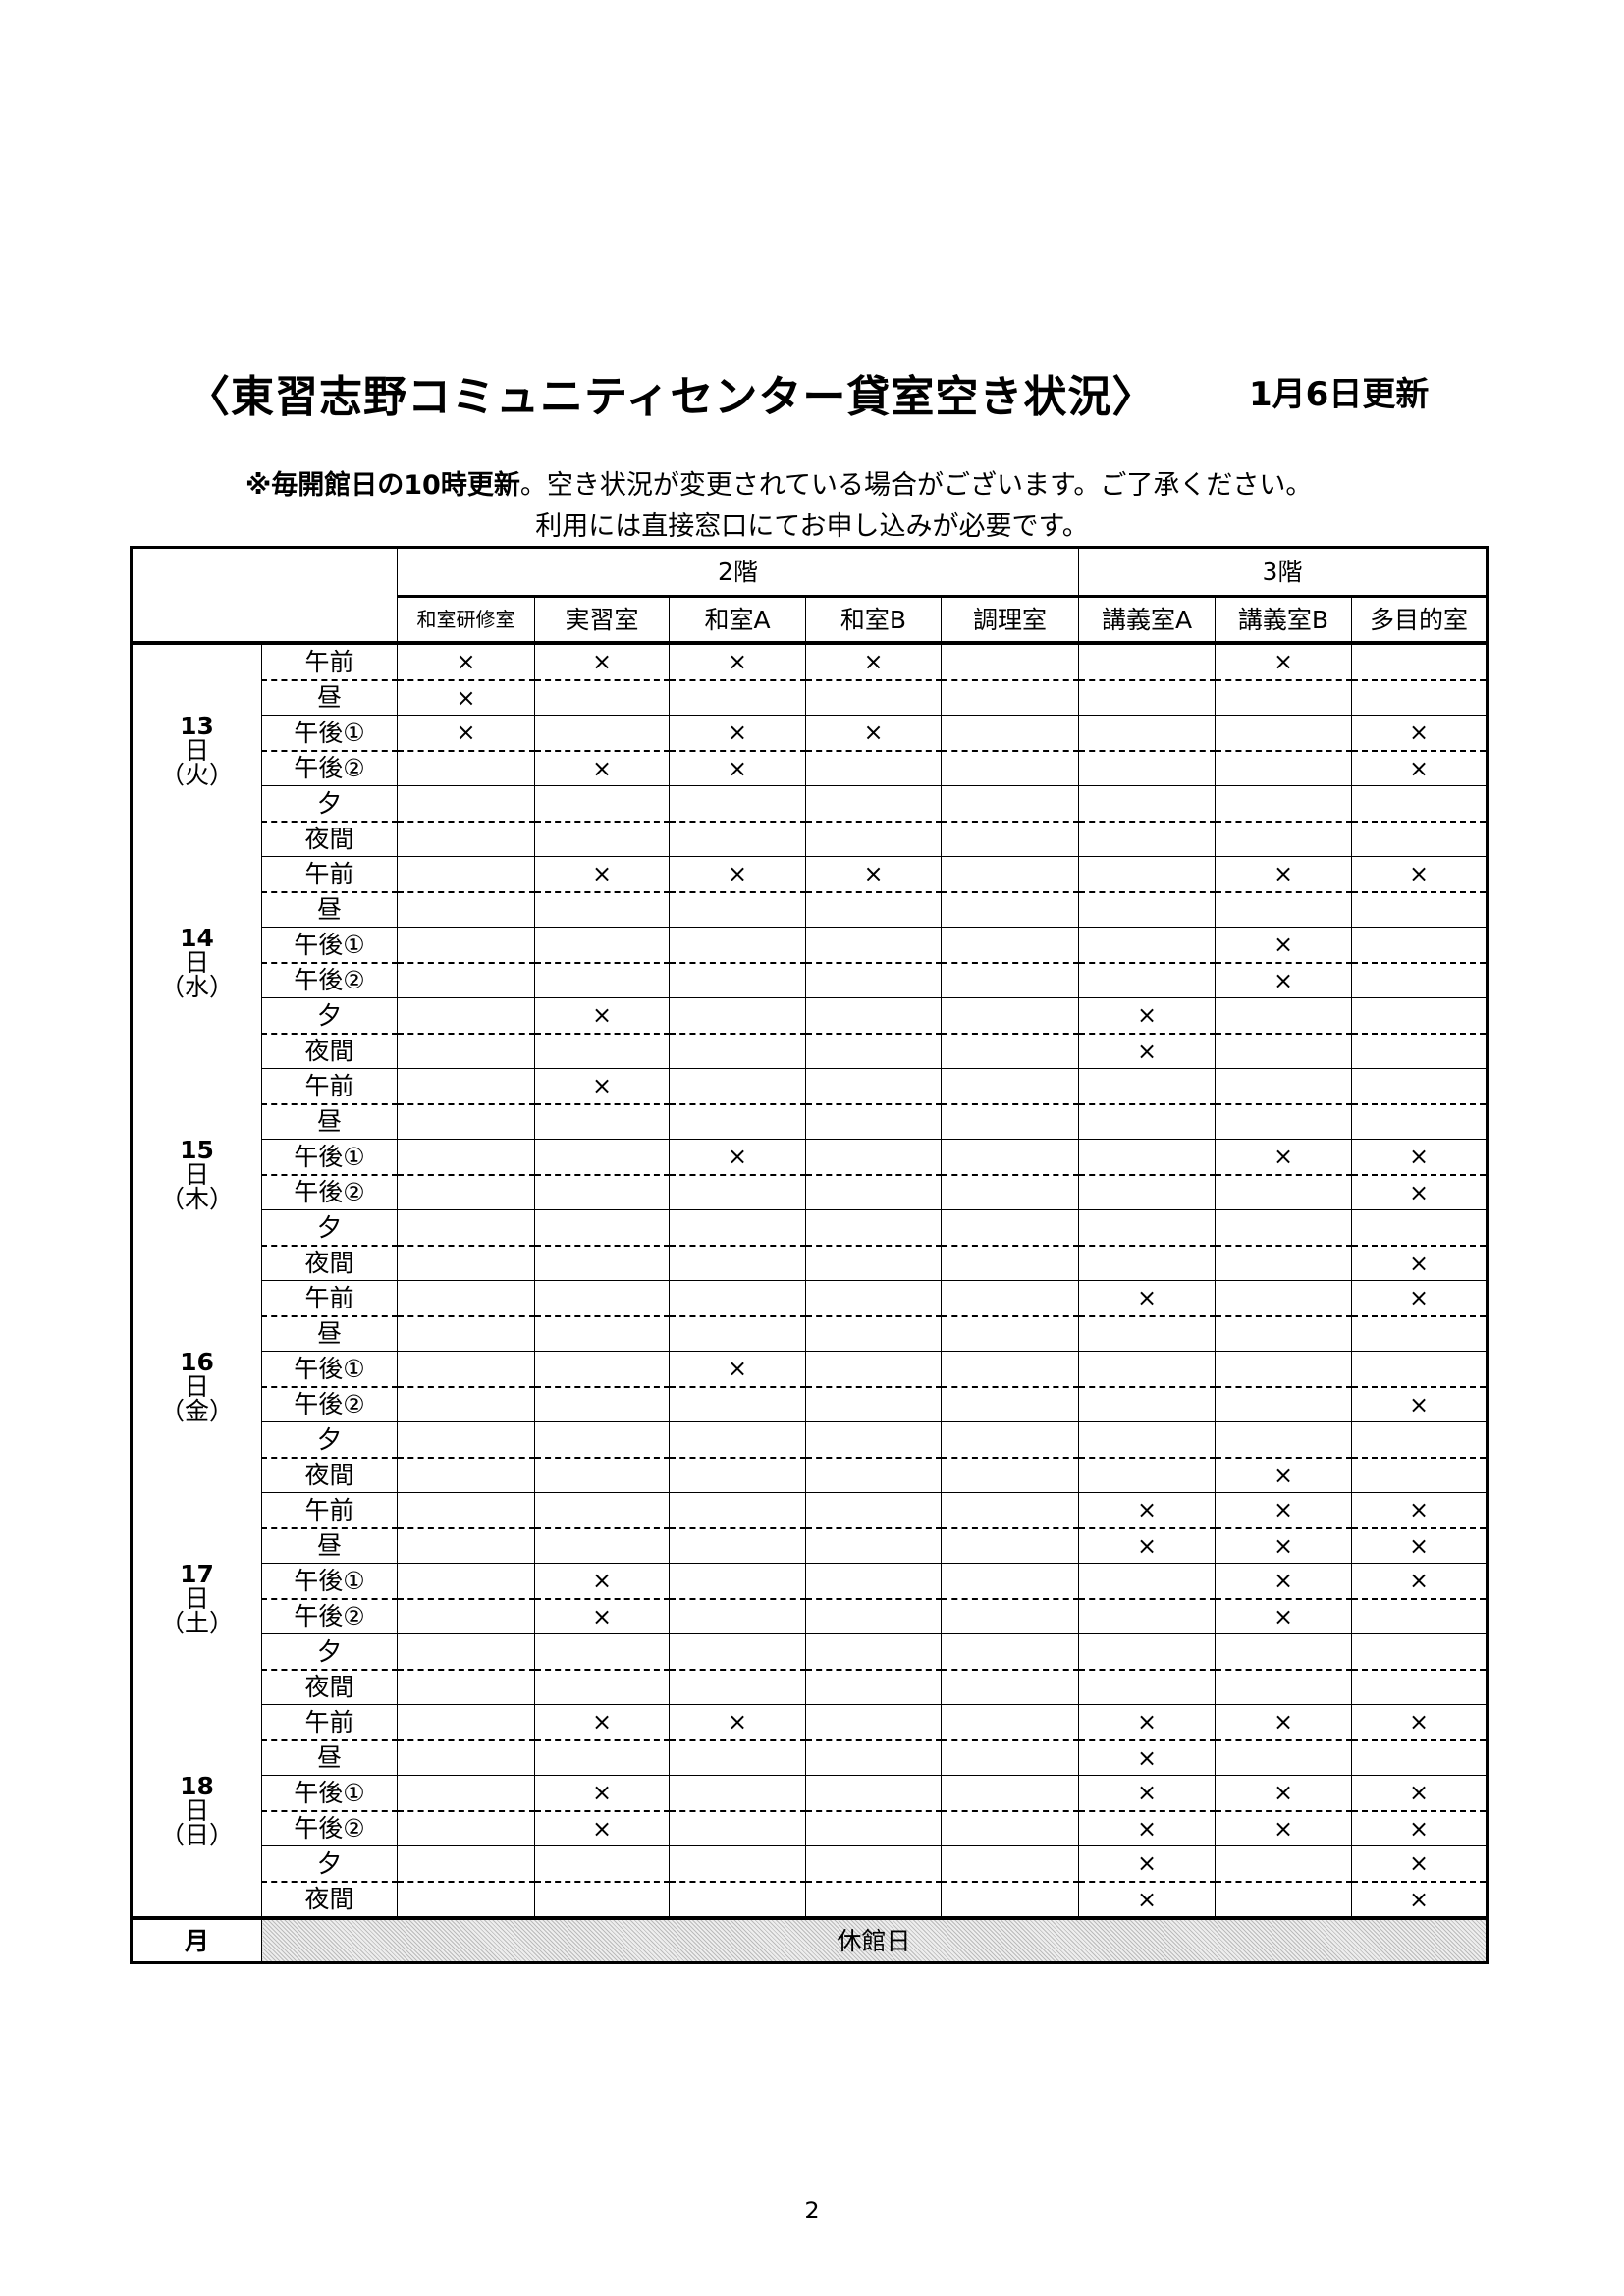 The height and width of the screenshot is (2296, 1624). I want to click on time-slot-label: 午後①, so click(329, 734).